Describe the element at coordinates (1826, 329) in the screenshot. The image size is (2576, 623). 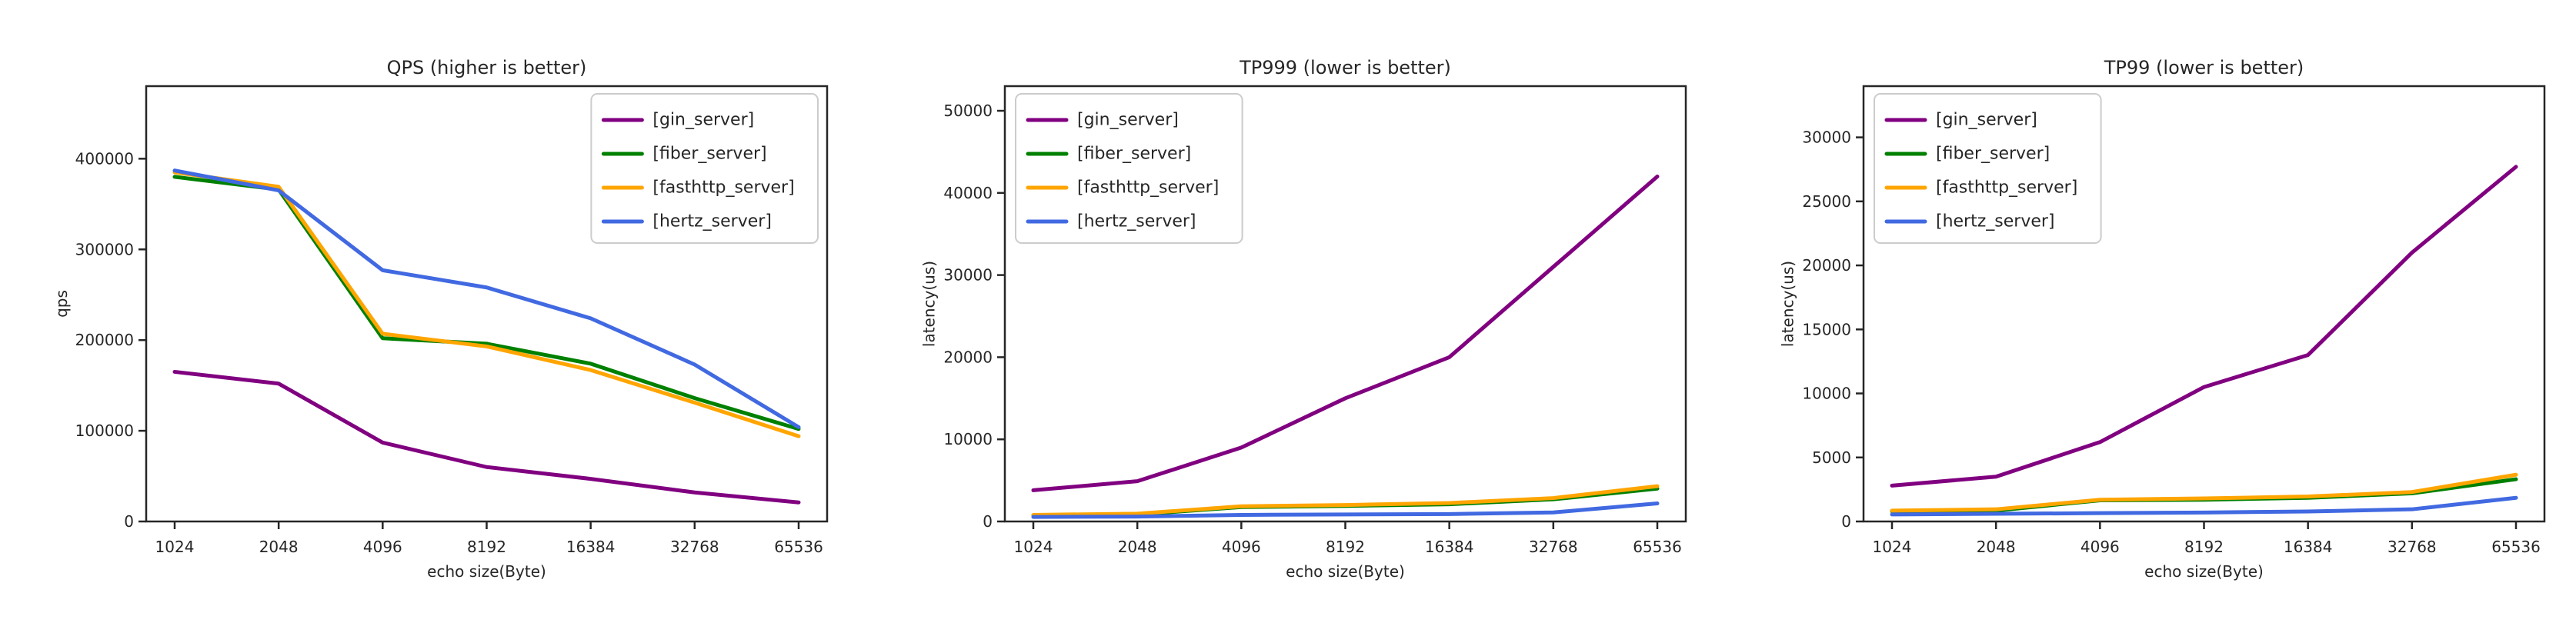
I see `y-tick-label: 15000` at that location.